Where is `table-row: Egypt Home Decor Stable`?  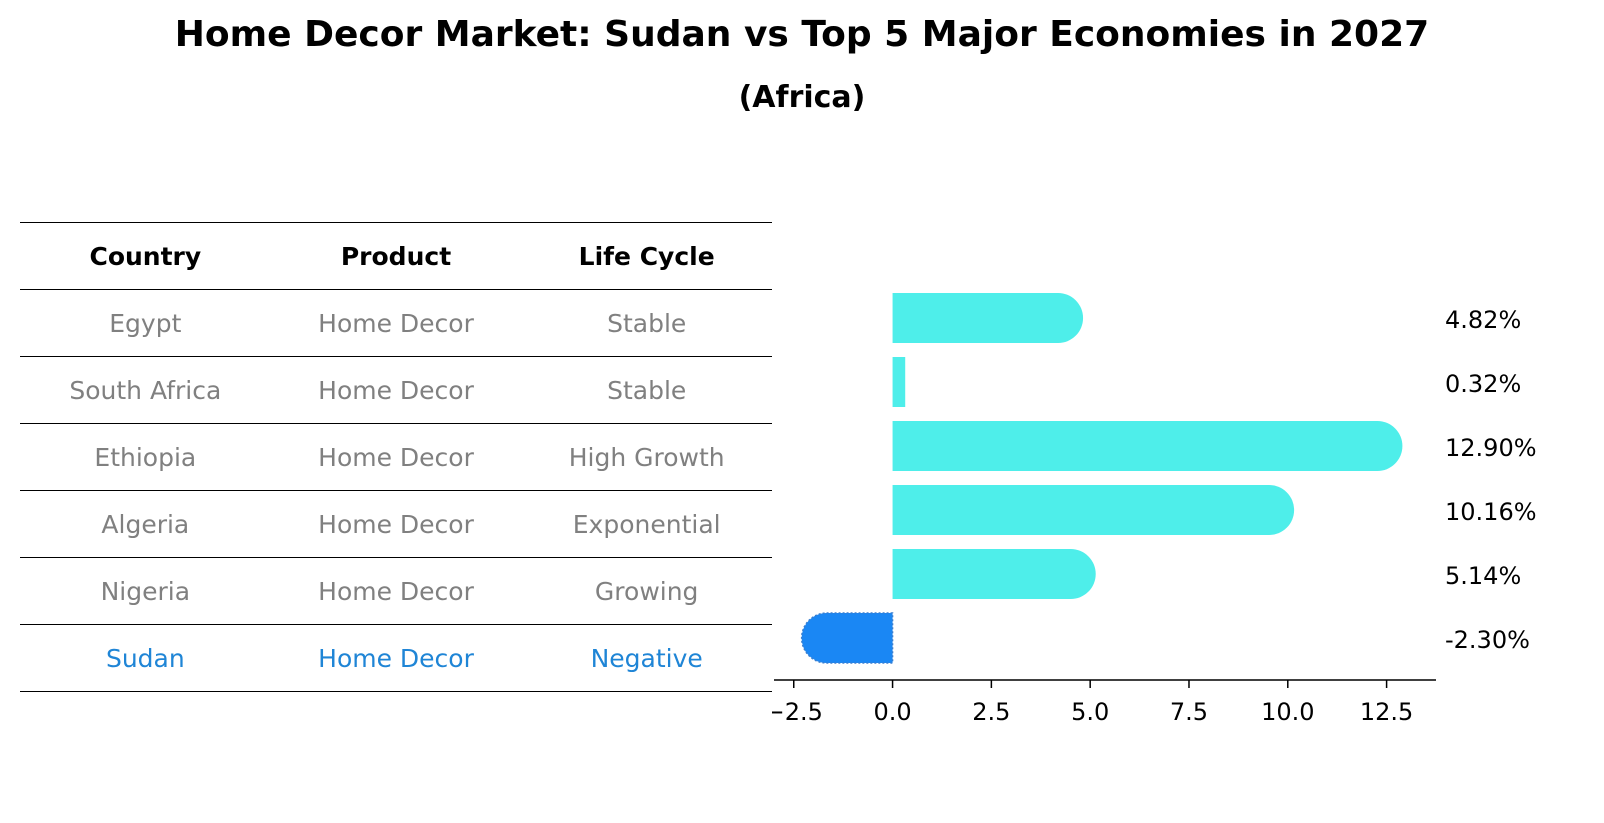 table-row: Egypt Home Decor Stable is located at coordinates (396, 322).